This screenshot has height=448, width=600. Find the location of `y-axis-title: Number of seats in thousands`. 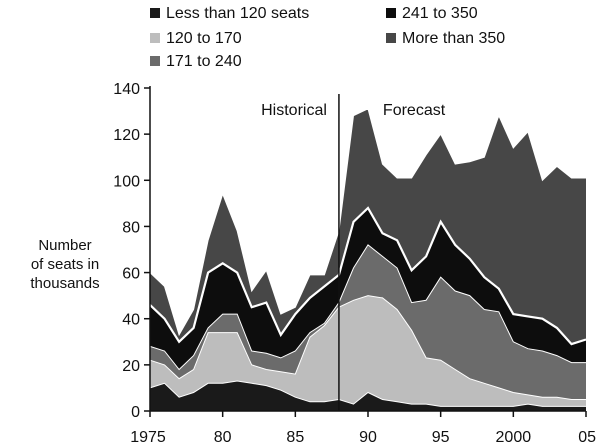

y-axis-title: Number of seats in thousands is located at coordinates (65, 264).